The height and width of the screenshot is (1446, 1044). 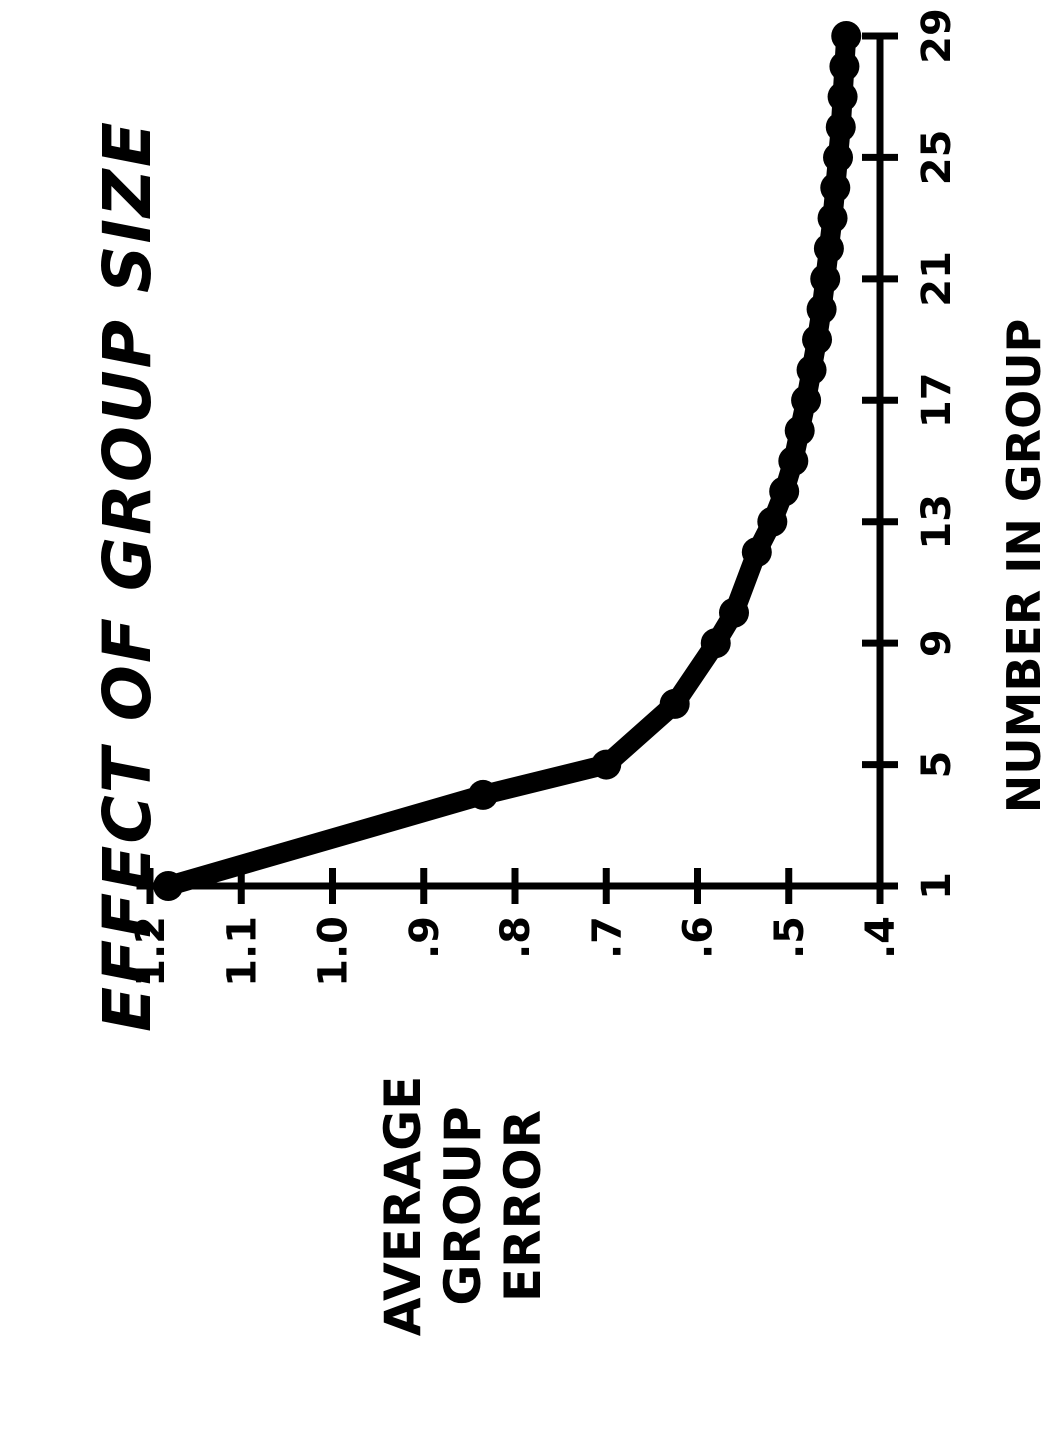 I want to click on x-tick-label-4: 17, so click(x=937, y=400).